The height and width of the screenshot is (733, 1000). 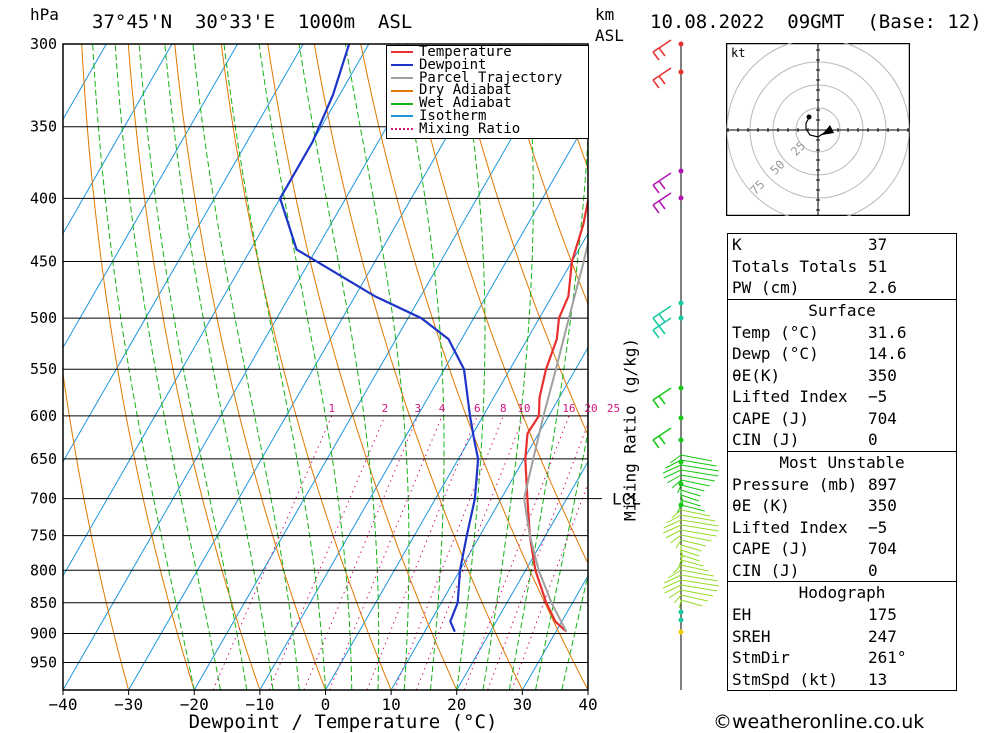 I want to click on x-tick-label: 40, so click(x=587, y=704).